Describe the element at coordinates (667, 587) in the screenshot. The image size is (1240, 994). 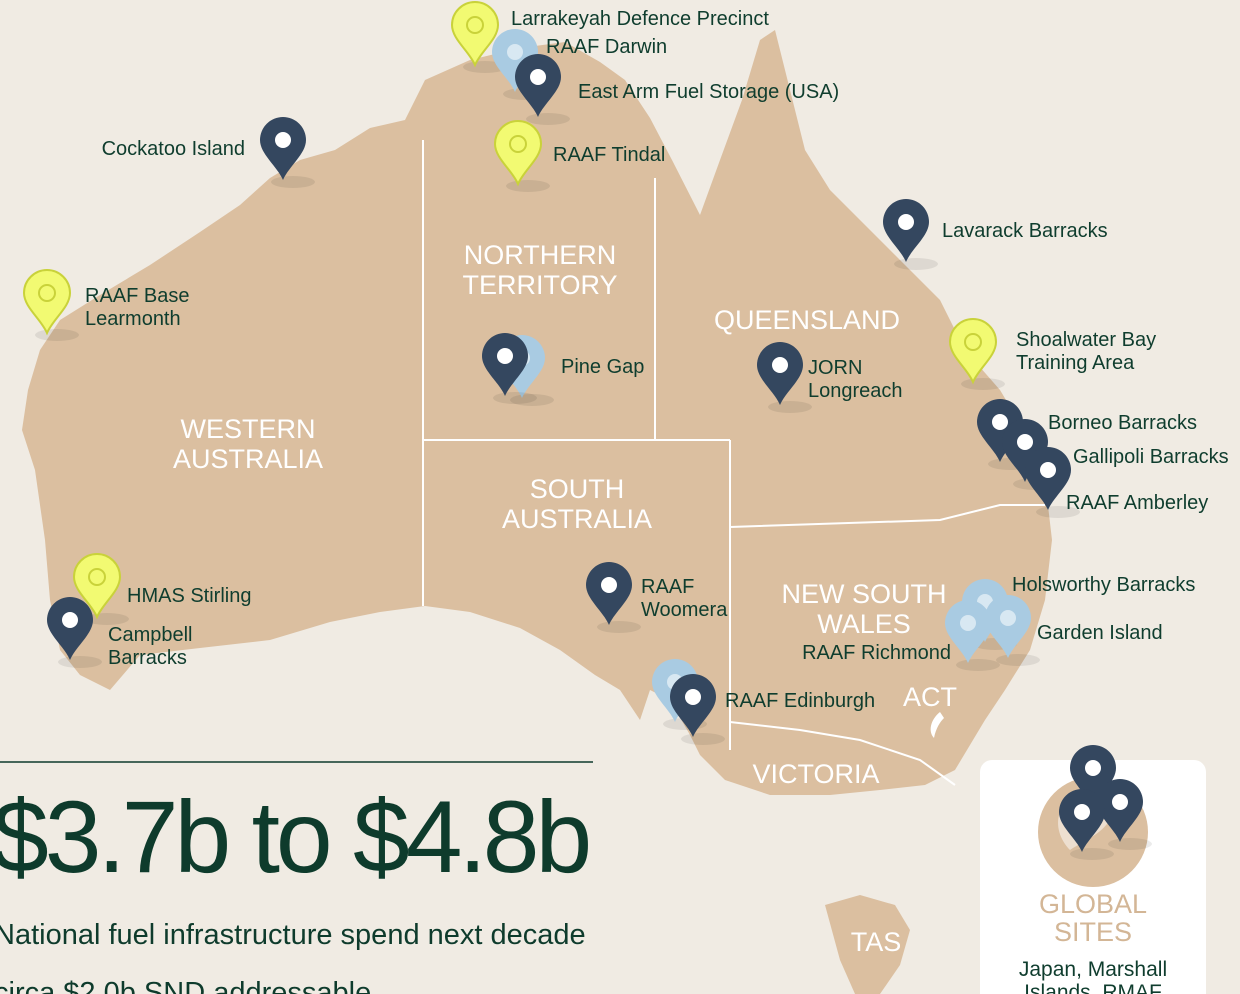
I see `site-label: RAAF` at that location.